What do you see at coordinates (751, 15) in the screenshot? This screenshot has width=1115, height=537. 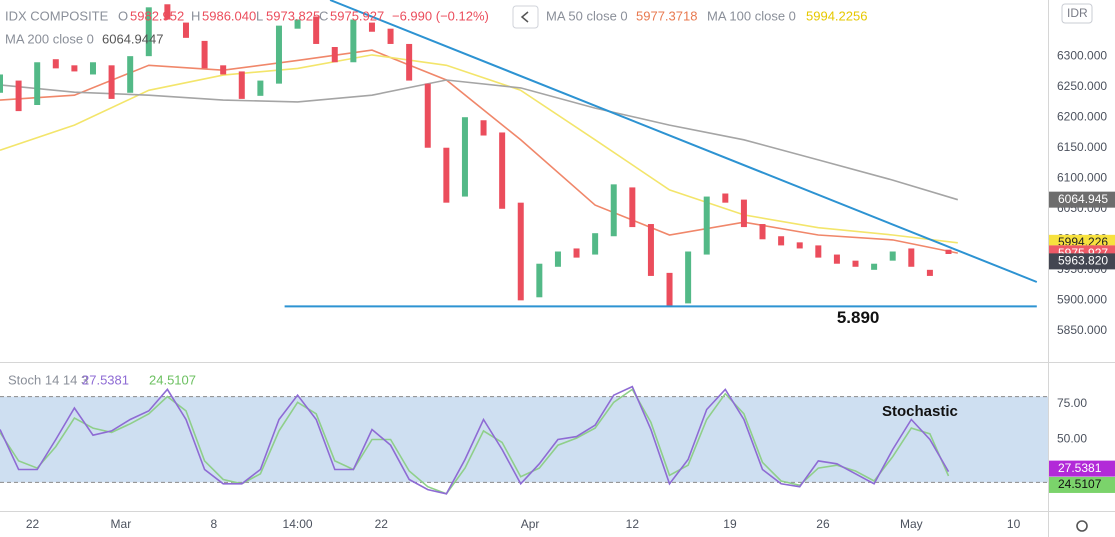 I see `ma-legend-name: MA 100 close 0` at bounding box center [751, 15].